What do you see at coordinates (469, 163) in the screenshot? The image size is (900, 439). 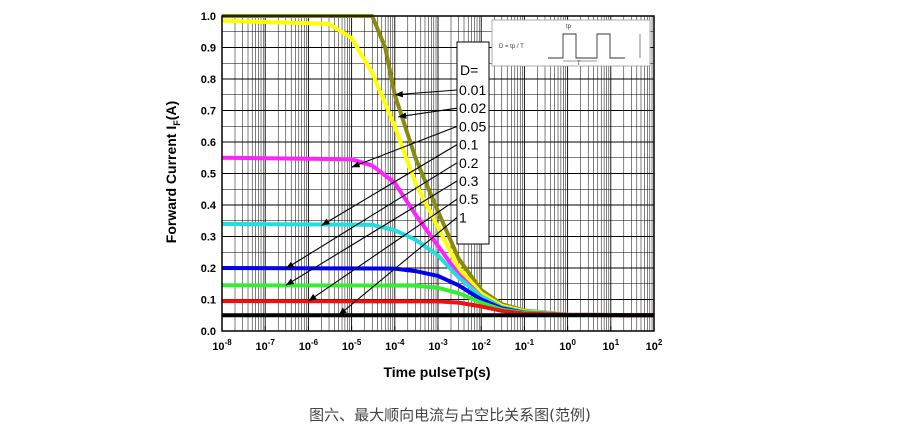 I see `legend-label: 0.2` at bounding box center [469, 163].